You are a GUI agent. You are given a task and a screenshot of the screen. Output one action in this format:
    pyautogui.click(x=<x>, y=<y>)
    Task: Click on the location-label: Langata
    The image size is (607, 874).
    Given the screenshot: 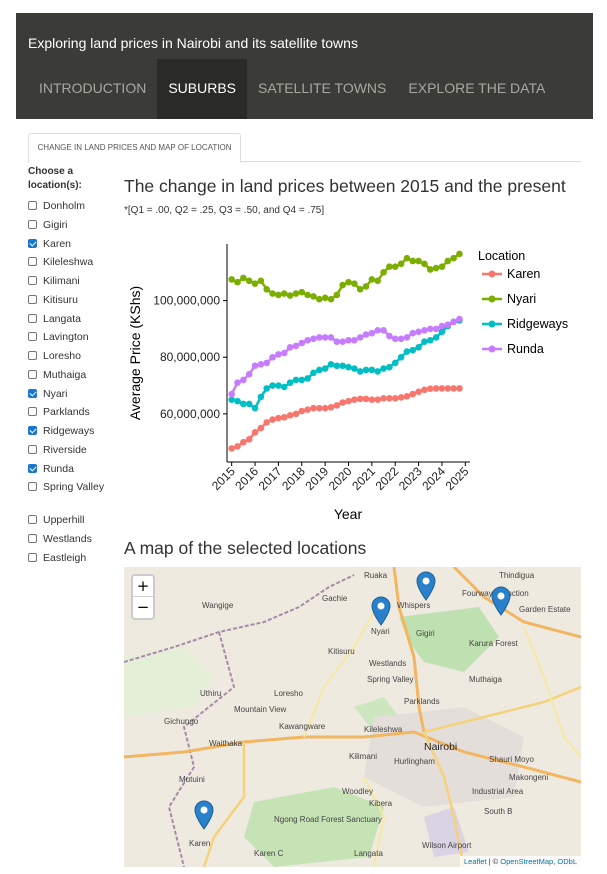 What is the action you would take?
    pyautogui.click(x=62, y=318)
    